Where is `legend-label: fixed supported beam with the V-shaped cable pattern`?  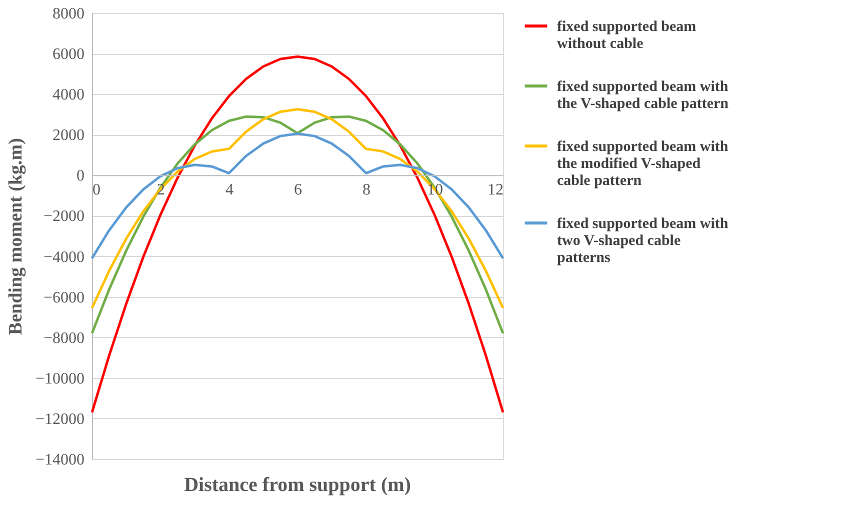
legend-label: fixed supported beam with the V-shaped cable pattern is located at coordinates (643, 95).